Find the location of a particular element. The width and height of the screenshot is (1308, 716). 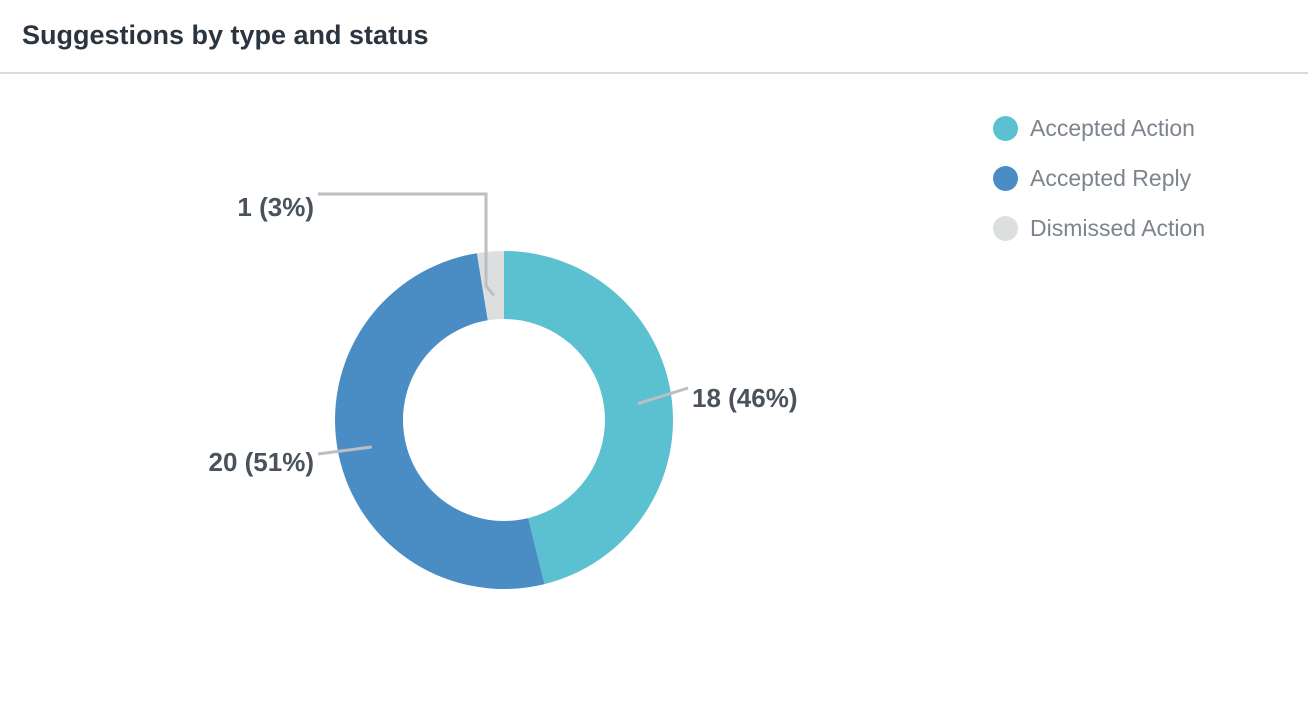

legend-label: Dismissed Action is located at coordinates (1118, 227).